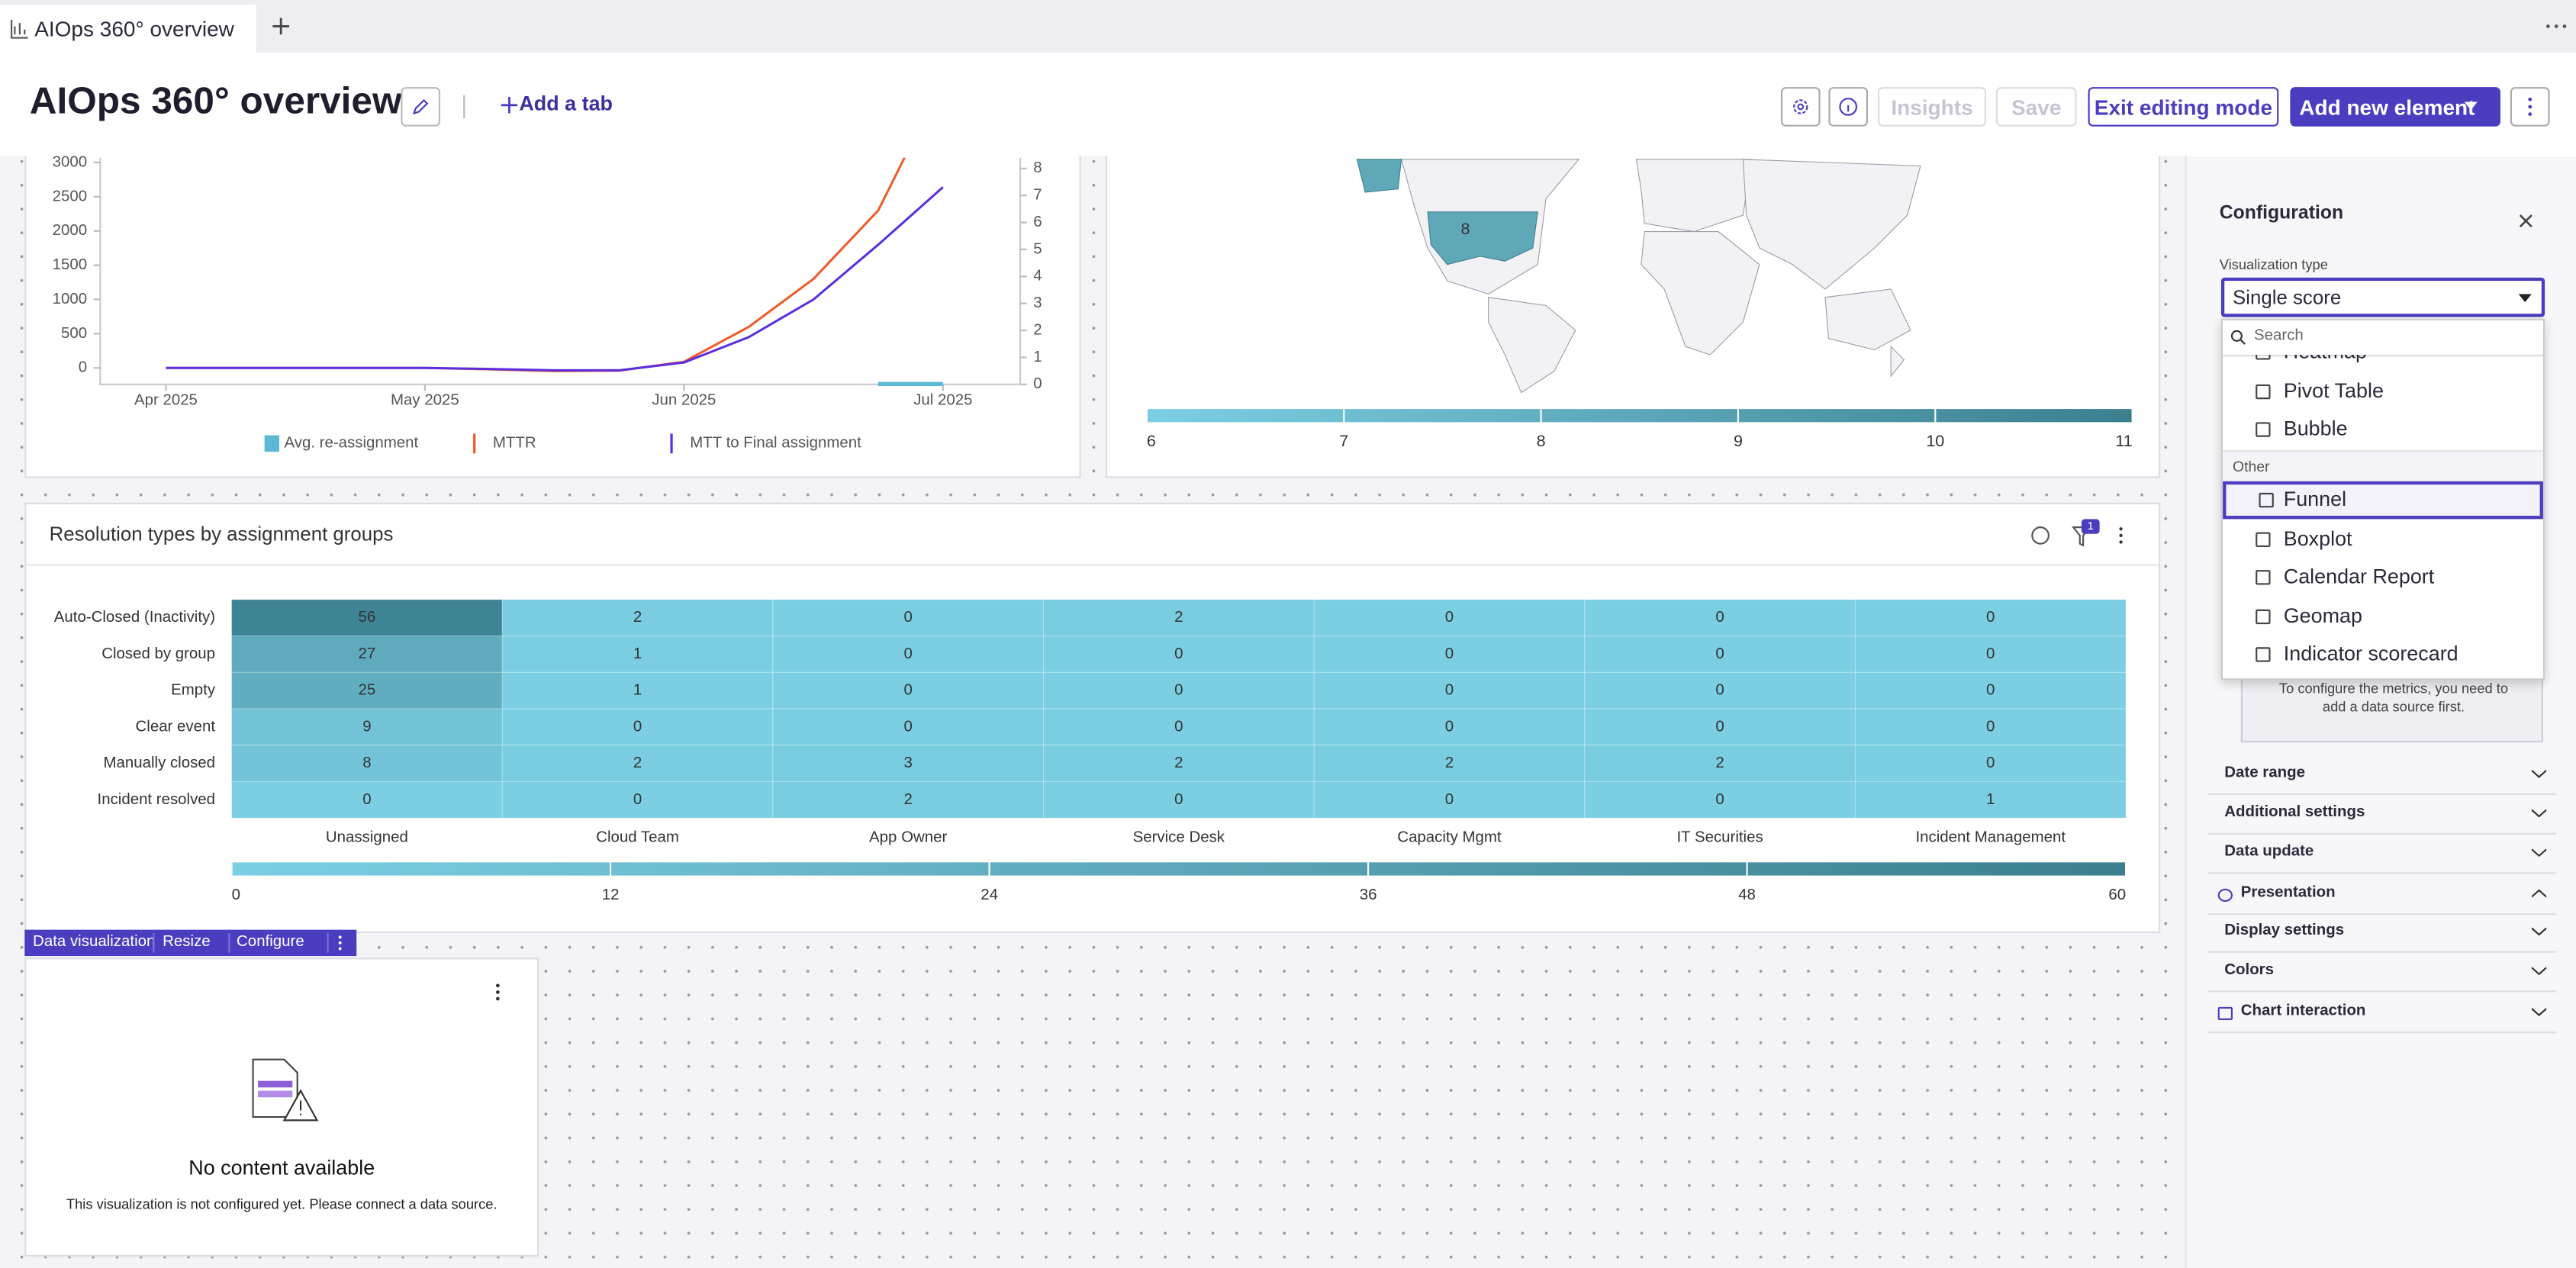 This screenshot has width=2576, height=1268. What do you see at coordinates (1037, 276) in the screenshot?
I see `y2-tick-label: 4` at bounding box center [1037, 276].